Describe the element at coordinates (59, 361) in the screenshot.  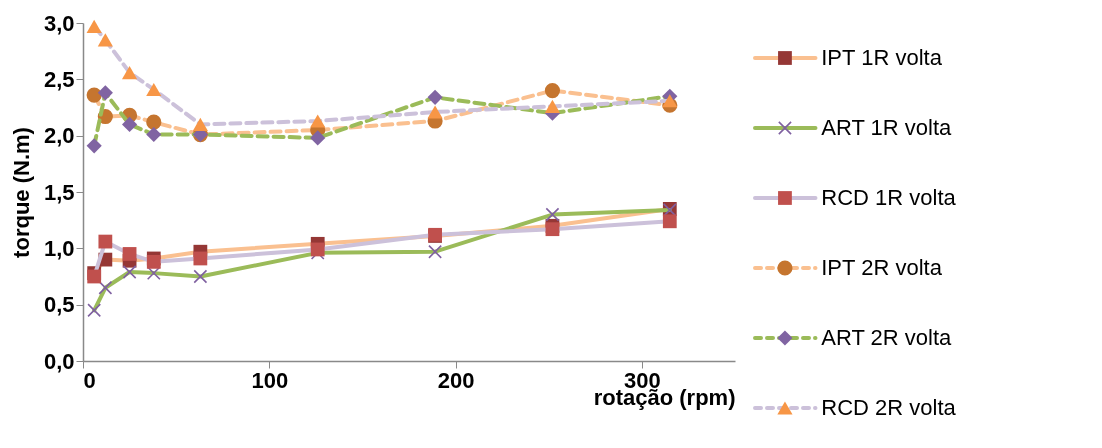
I see `y-tick-label: 0,0` at that location.